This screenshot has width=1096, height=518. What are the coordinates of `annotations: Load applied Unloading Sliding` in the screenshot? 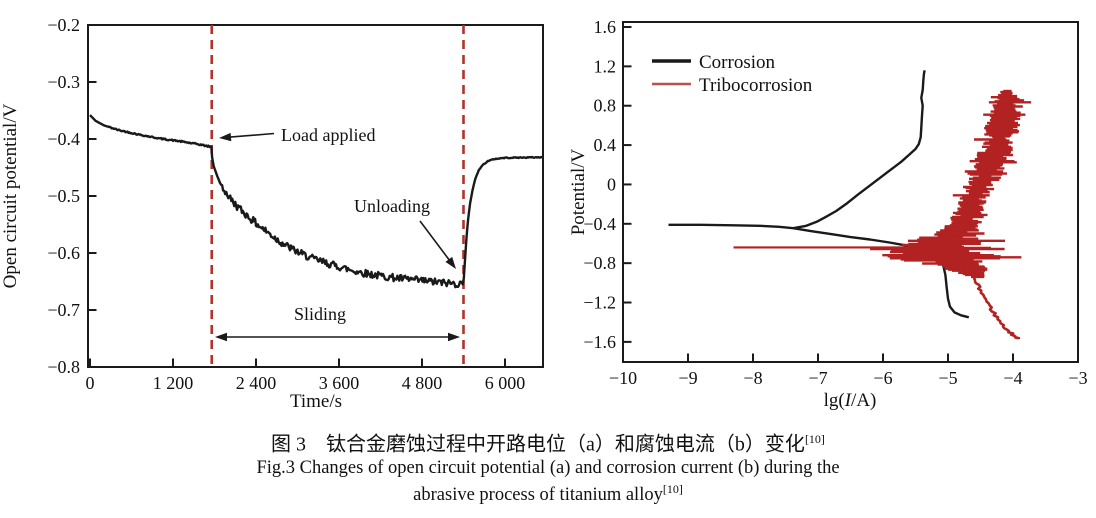 It's located at (337, 233).